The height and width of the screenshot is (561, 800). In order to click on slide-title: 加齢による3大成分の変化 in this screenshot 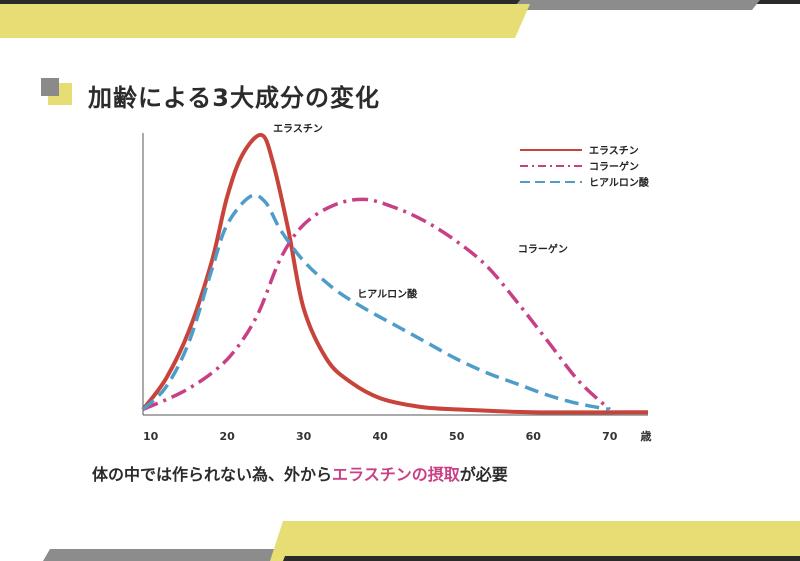, I will do `click(234, 98)`.